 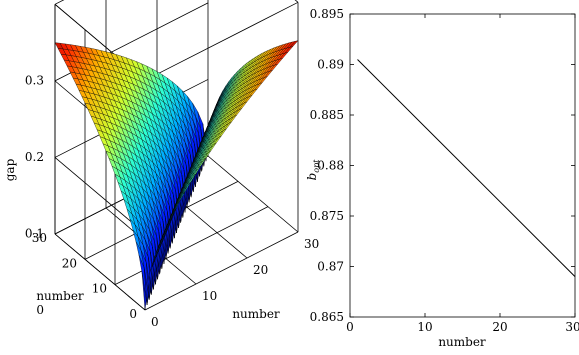 What do you see at coordinates (59, 2) in the screenshot?
I see `right-wall-grid-z` at bounding box center [59, 2].